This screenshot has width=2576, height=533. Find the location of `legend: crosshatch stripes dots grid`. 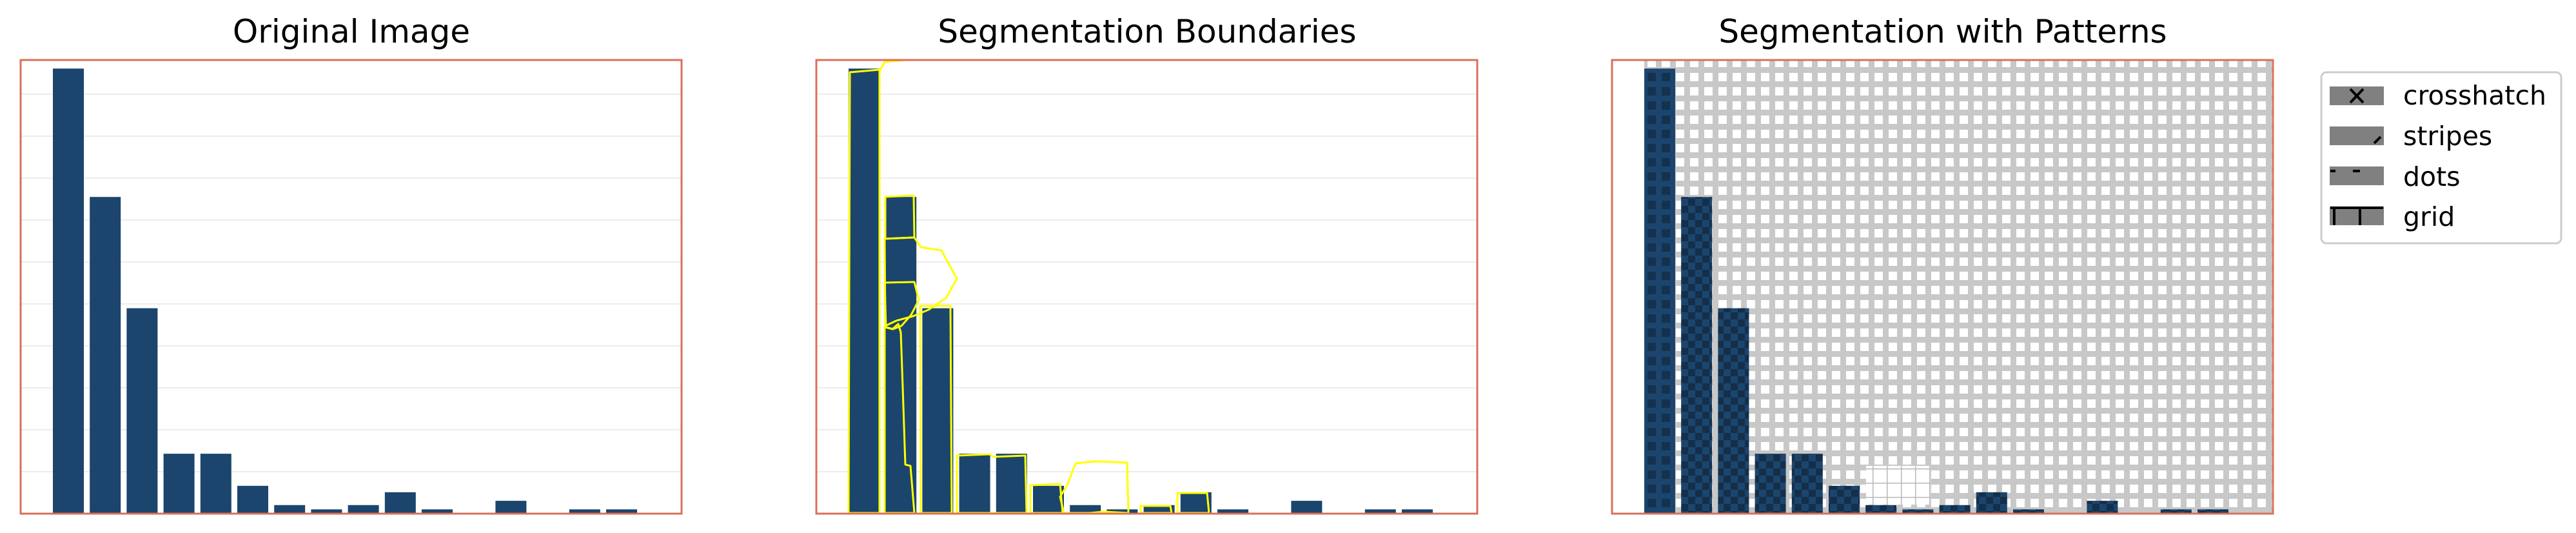

legend: crosshatch stripes dots grid is located at coordinates (2441, 158).